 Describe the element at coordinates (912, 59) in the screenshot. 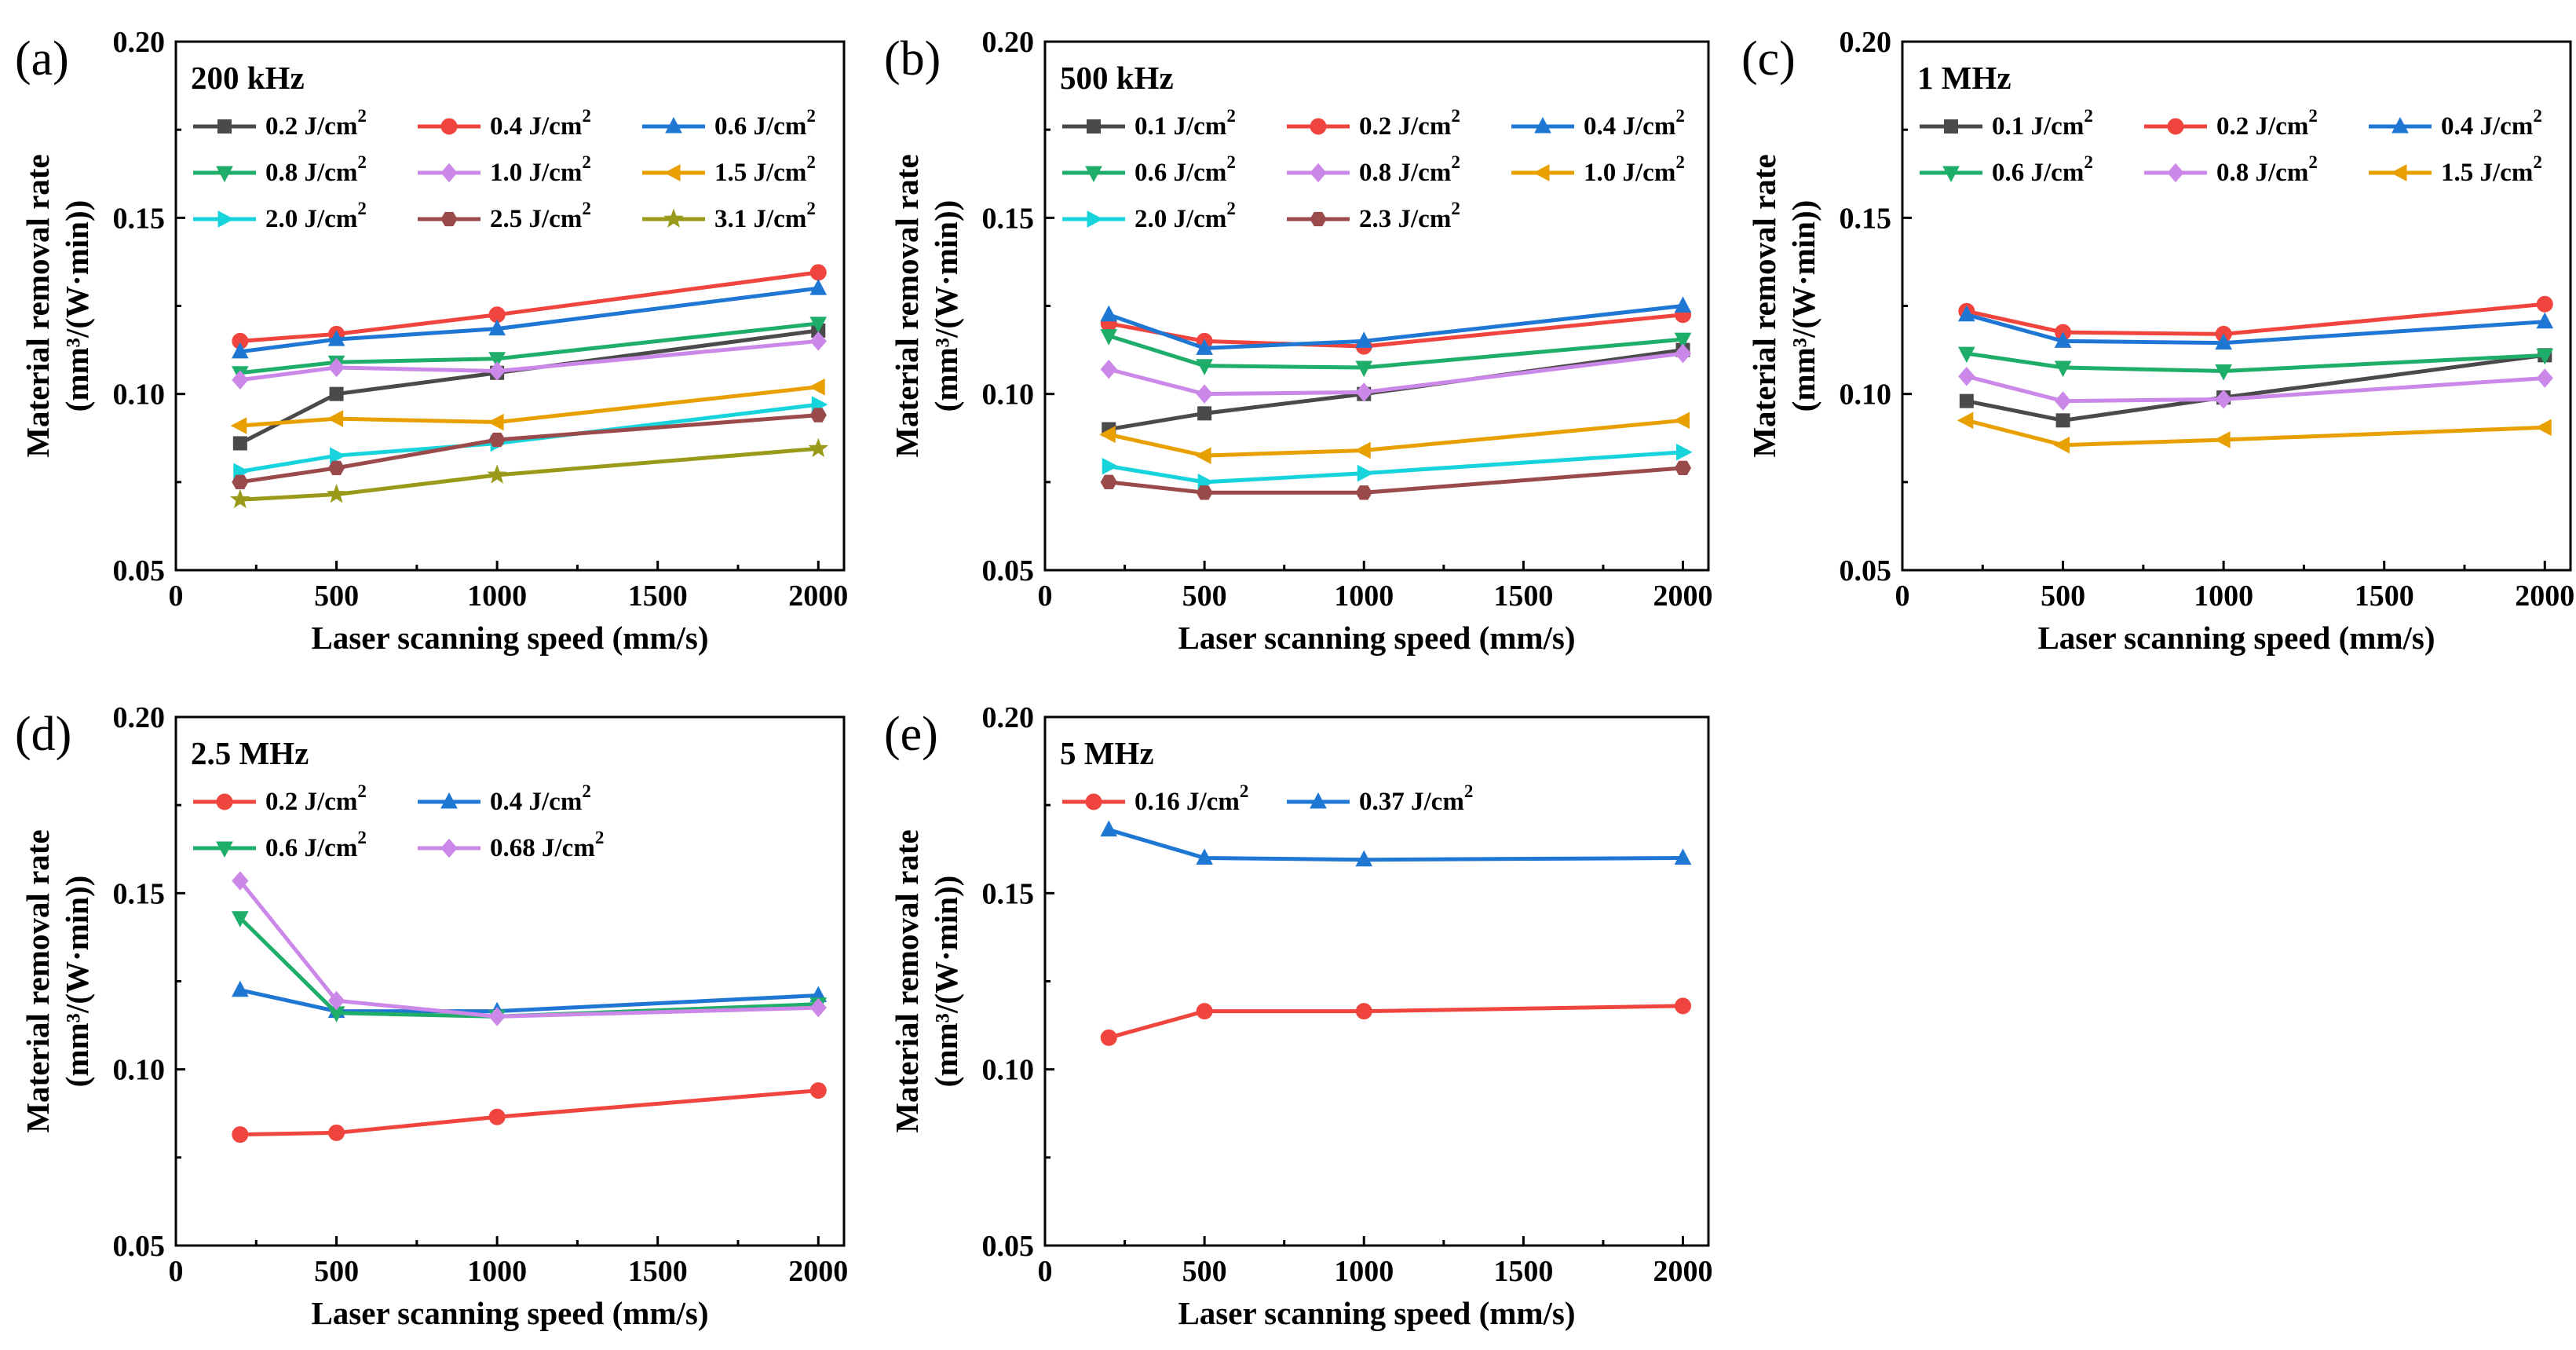

I see `panel-label: (b)` at that location.